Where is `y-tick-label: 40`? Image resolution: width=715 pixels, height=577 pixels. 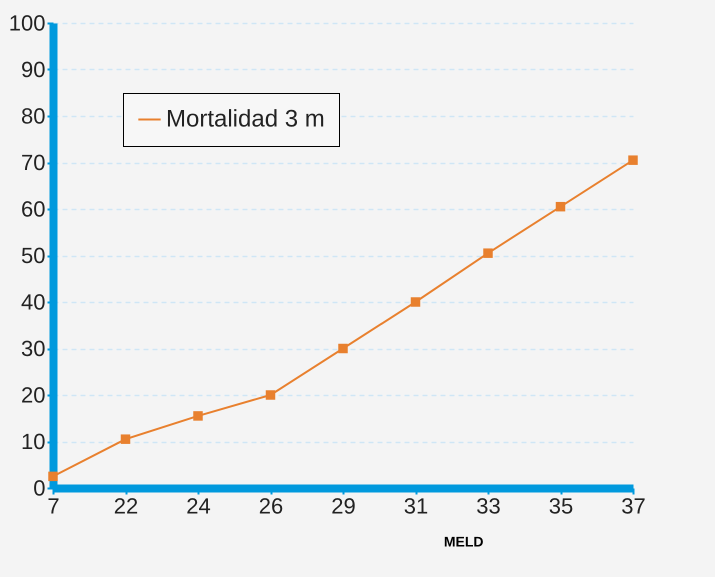
y-tick-label: 40 is located at coordinates (33, 302).